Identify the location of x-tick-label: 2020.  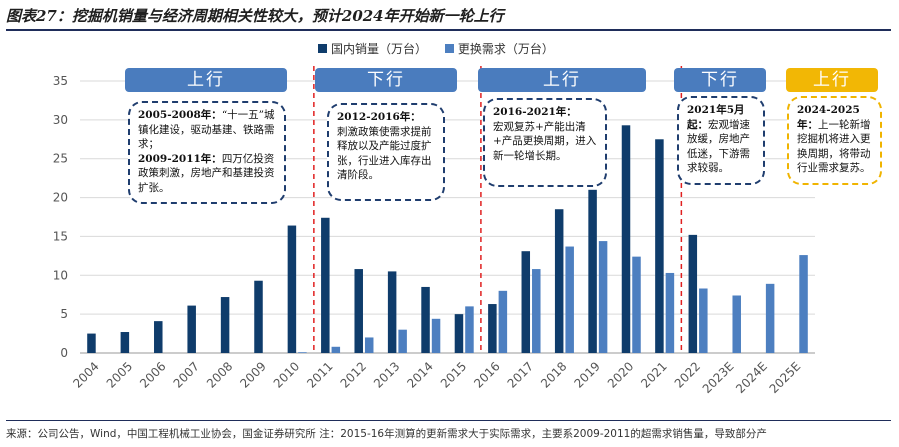
(620, 374).